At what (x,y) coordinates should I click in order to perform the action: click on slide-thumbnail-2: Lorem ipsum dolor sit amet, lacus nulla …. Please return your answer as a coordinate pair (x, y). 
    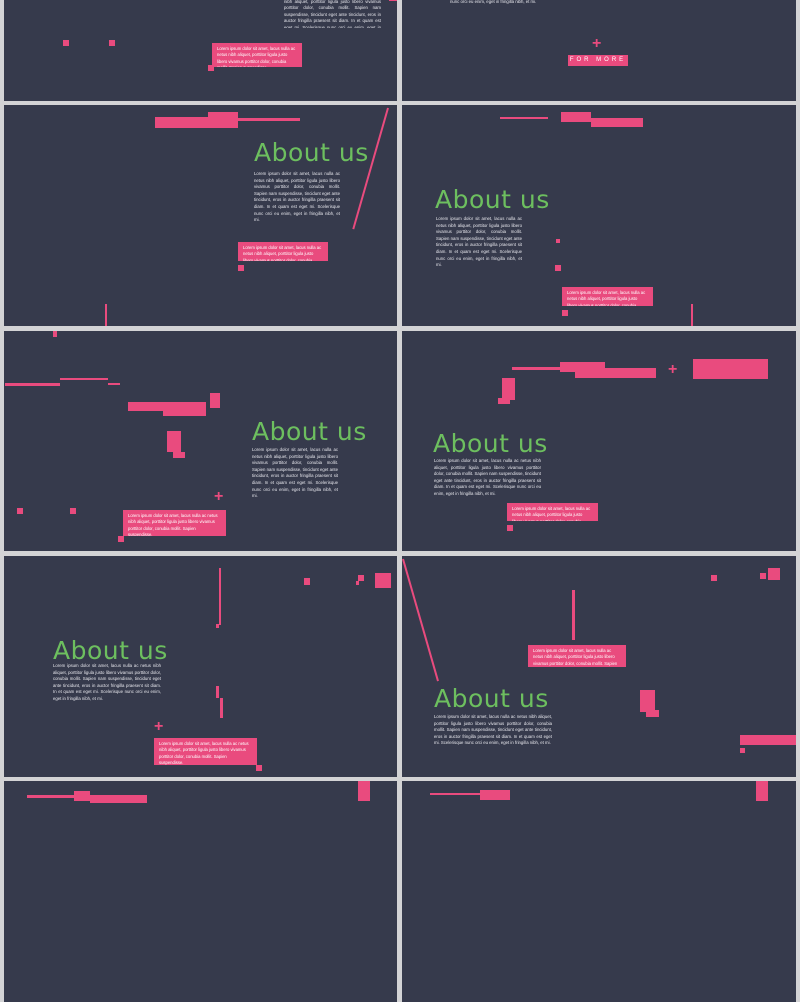
    Looking at the image, I should click on (599, 50).